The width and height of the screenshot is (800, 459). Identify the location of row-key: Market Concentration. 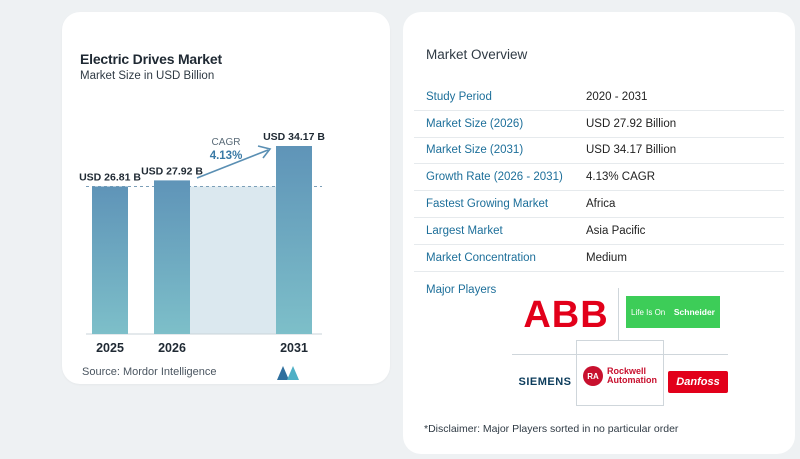
(481, 257).